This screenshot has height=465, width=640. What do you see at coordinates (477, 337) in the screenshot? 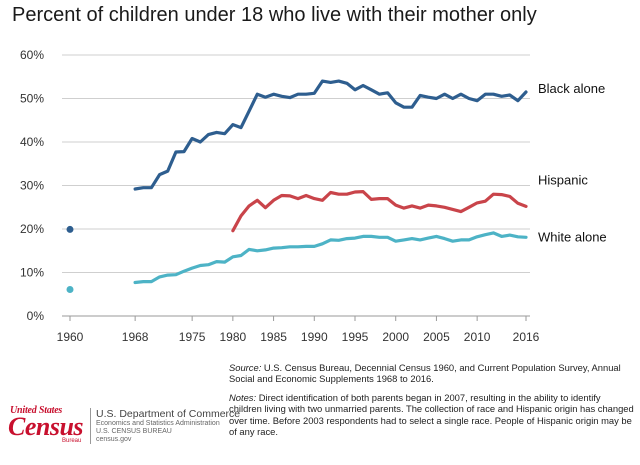
I see `x-tick-label: 2010` at bounding box center [477, 337].